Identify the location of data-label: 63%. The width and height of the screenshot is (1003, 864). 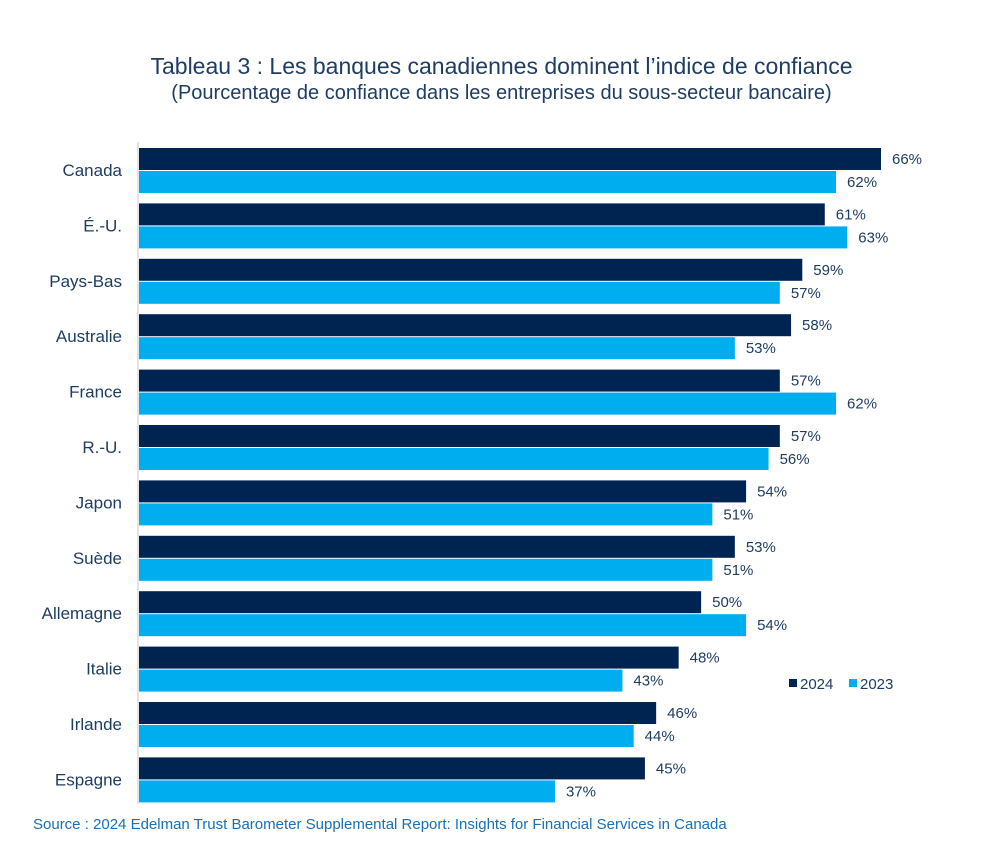
(873, 237).